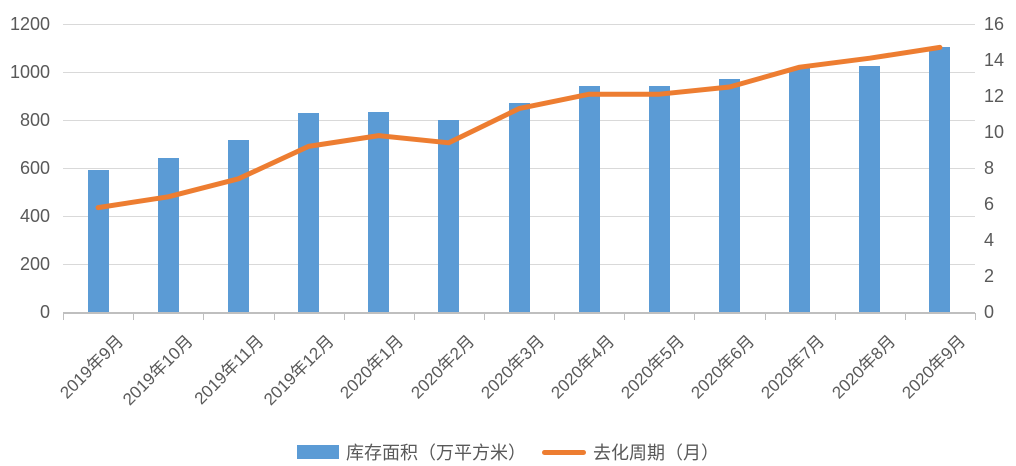  I want to click on legend-item-line-series: 去化周期（月）, so click(630, 452).